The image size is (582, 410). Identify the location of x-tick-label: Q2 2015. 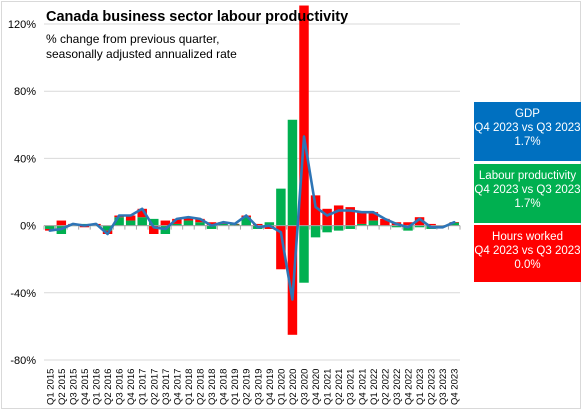
(62, 387).